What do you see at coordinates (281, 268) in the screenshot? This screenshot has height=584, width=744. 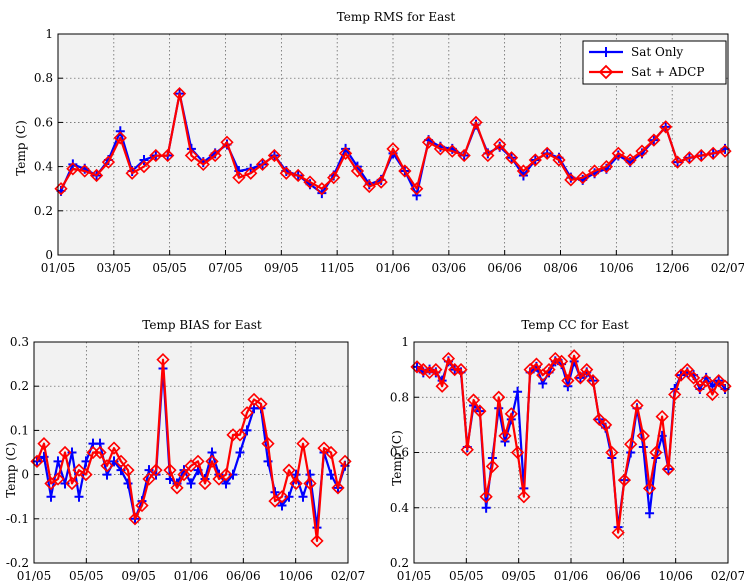 I see `rms-xtick-label: 09/05` at bounding box center [281, 268].